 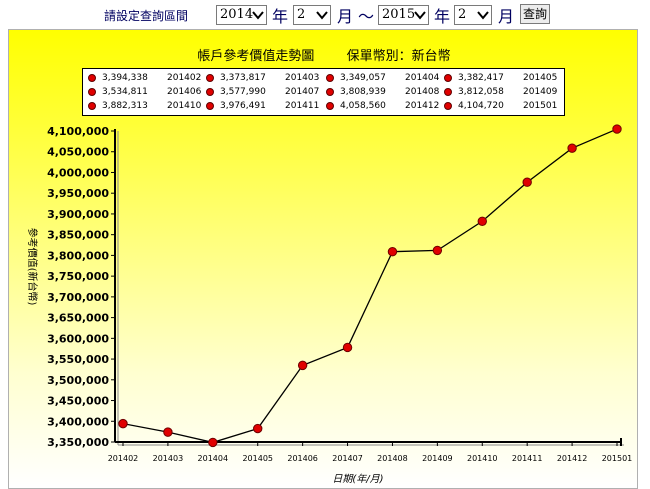 What do you see at coordinates (78, 276) in the screenshot?
I see `y-tick-label: 3,750,000` at bounding box center [78, 276].